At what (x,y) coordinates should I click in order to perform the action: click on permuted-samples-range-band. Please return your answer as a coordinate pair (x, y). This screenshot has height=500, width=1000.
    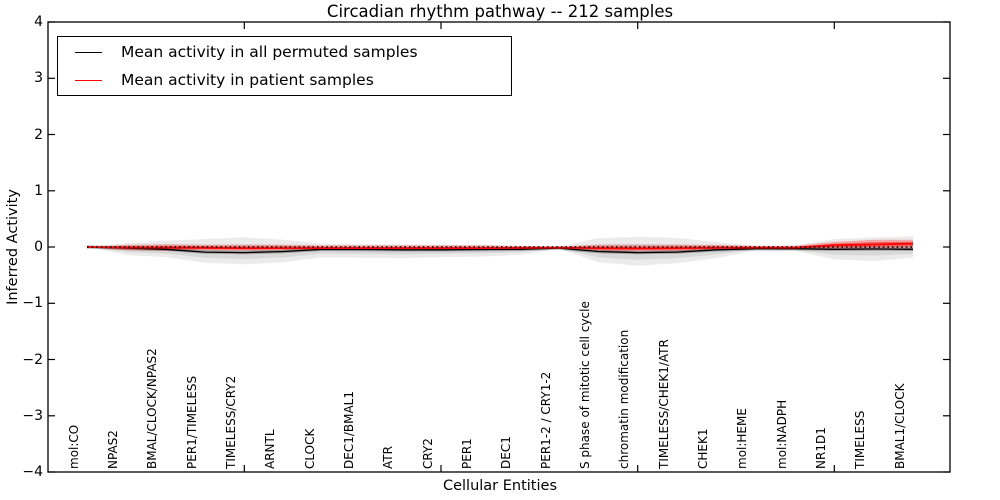
    Looking at the image, I should click on (500, 251).